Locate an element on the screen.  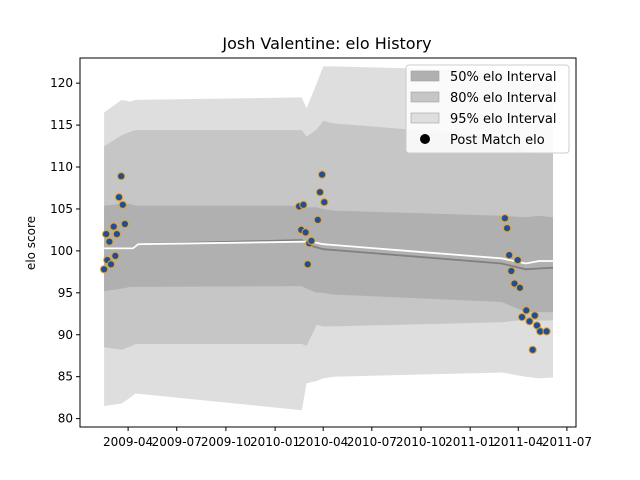
series-lines is located at coordinates (329, 255).